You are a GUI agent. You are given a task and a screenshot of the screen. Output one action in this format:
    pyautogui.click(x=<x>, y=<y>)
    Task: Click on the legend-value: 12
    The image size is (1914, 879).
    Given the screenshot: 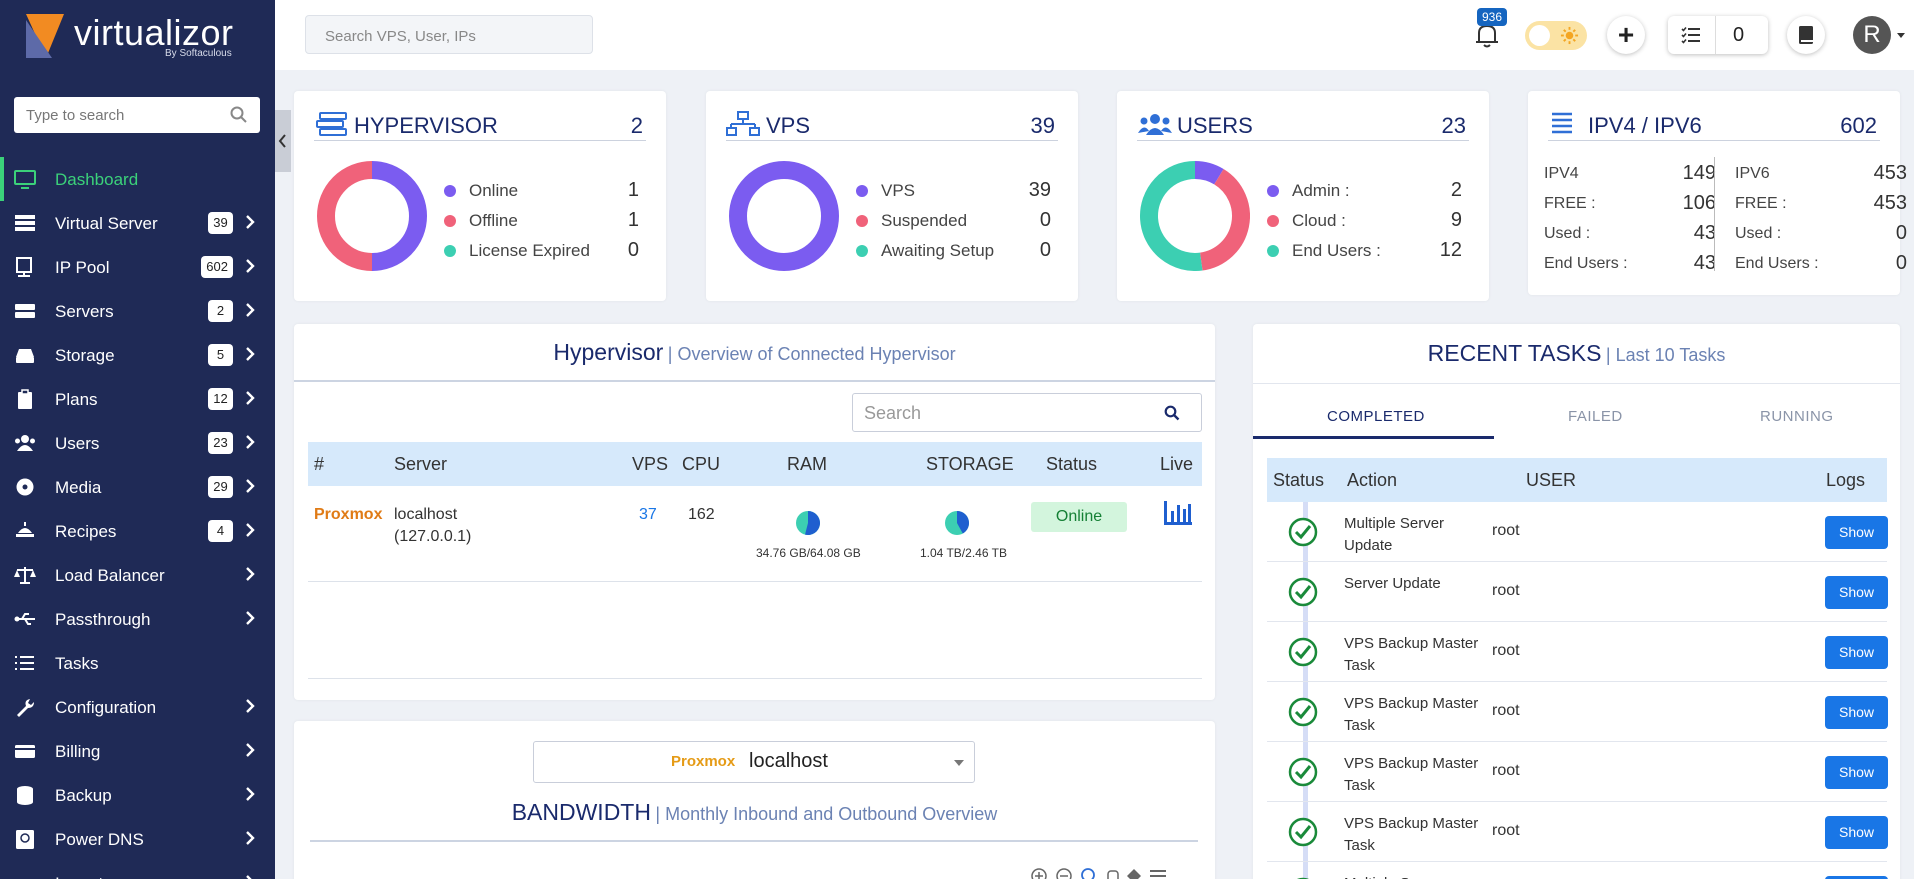 What is the action you would take?
    pyautogui.click(x=1450, y=250)
    